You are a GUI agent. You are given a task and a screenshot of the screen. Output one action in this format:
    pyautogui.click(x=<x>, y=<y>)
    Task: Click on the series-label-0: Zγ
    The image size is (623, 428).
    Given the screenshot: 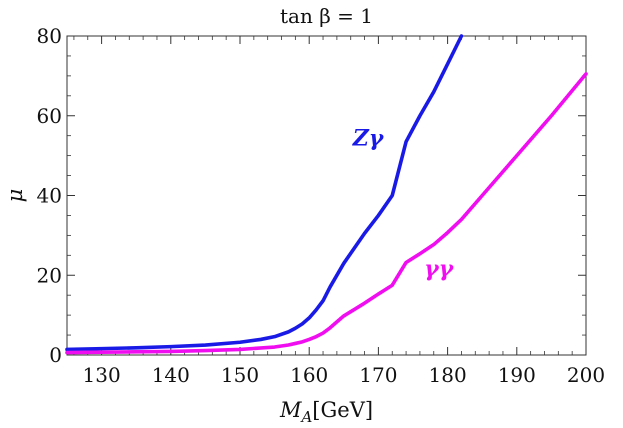 What is the action you would take?
    pyautogui.click(x=368, y=139)
    